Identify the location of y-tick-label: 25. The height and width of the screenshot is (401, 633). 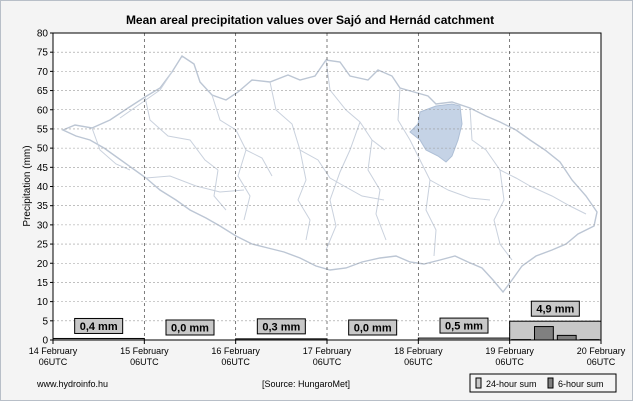
(43, 245).